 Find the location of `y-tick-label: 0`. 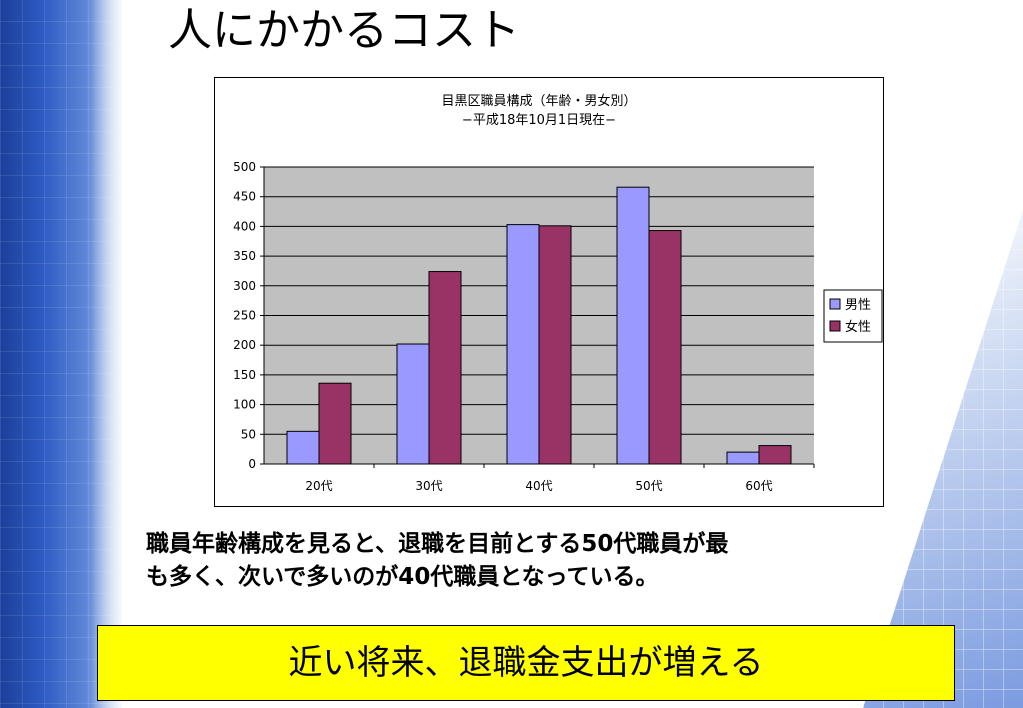

y-tick-label: 0 is located at coordinates (252, 464).